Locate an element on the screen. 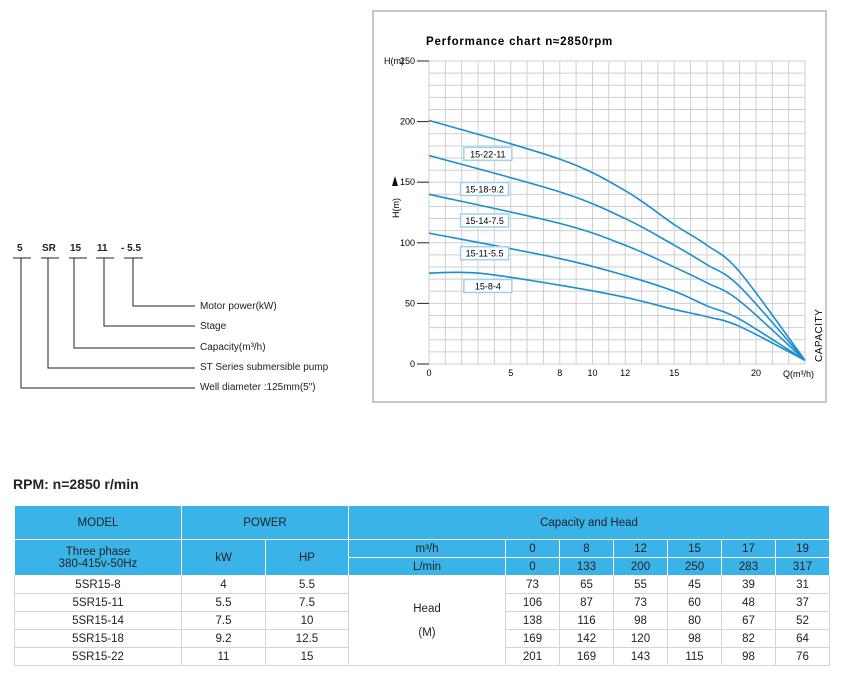 This screenshot has width=845, height=674. lmin-label: L/min is located at coordinates (427, 566).